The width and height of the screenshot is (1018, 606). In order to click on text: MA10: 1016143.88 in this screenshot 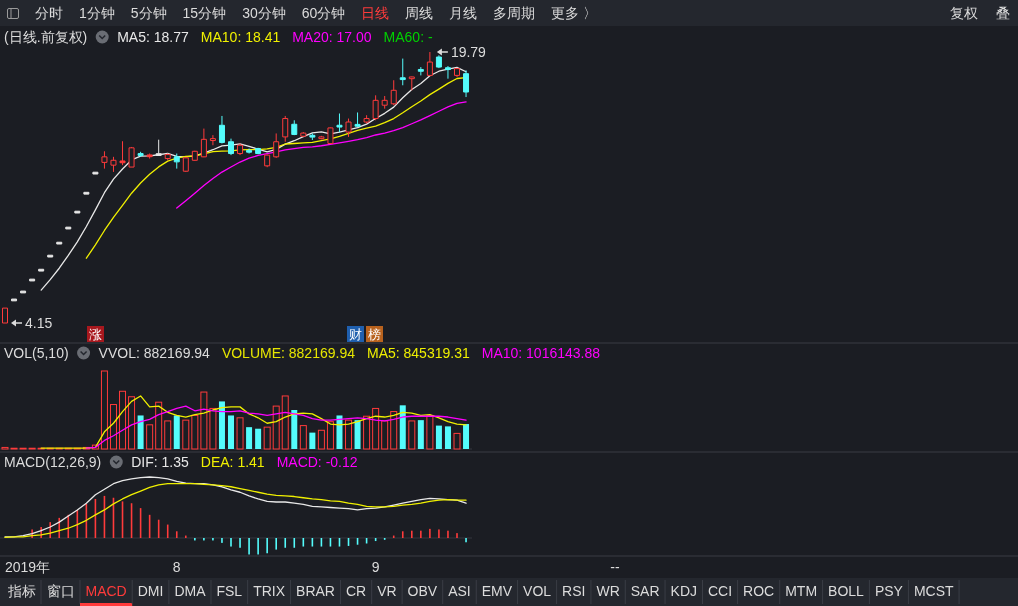, I will do `click(541, 353)`.